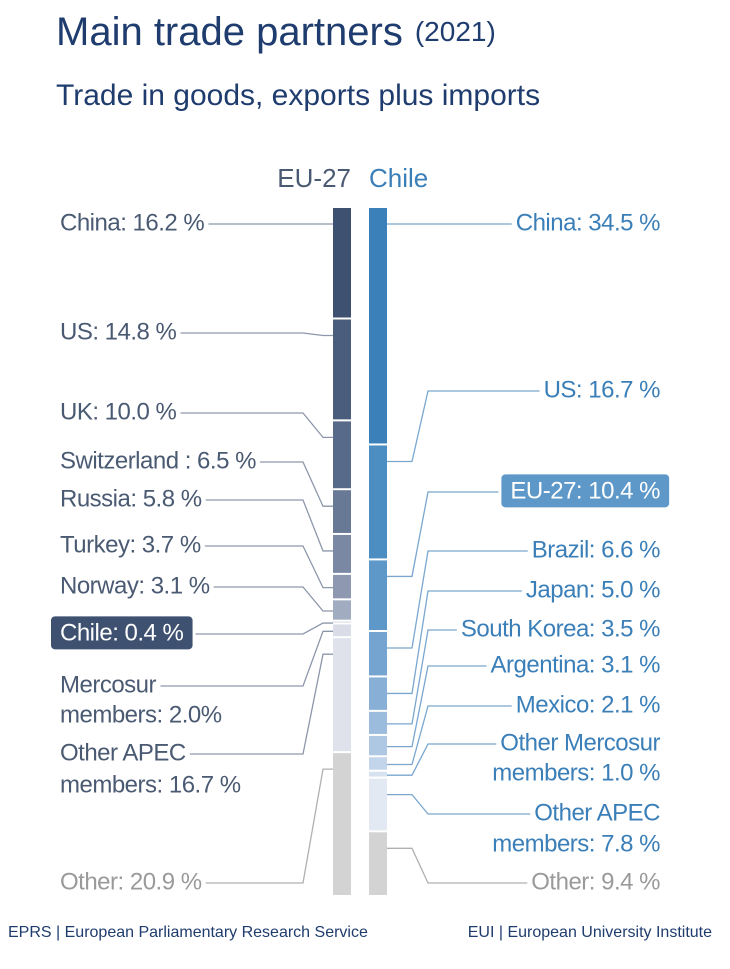 This screenshot has height=969, width=730. I want to click on value-label: Mexico: 2.1 %, so click(588, 704).